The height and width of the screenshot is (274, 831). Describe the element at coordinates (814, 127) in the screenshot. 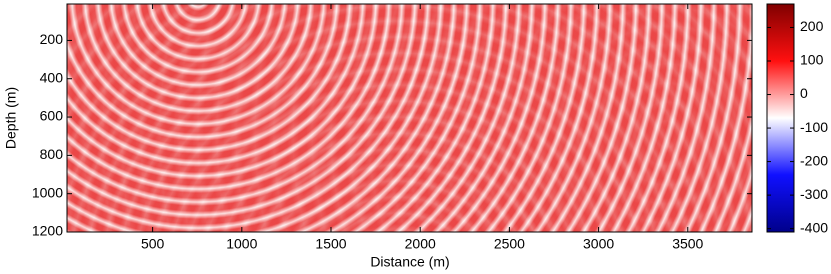

I see `colorbar-tick-label: -100` at that location.